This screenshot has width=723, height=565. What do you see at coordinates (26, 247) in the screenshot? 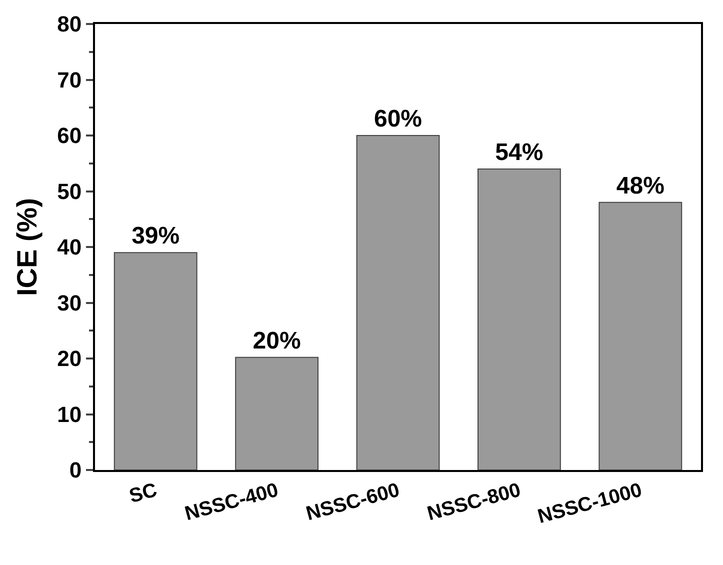
I see `y-axis-title: ICE (%)` at bounding box center [26, 247].